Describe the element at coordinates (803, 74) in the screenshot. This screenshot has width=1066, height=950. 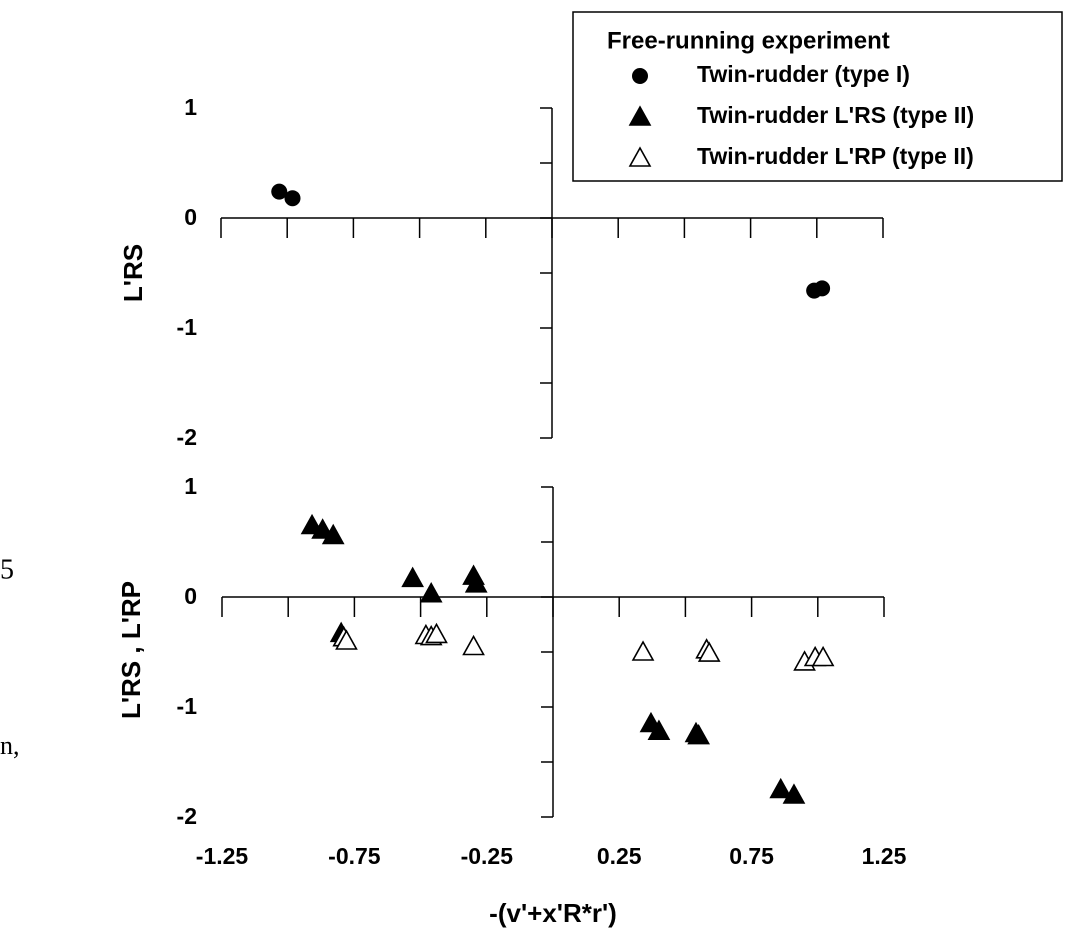
I see `legend-label: Twin-rudder (type I)` at that location.